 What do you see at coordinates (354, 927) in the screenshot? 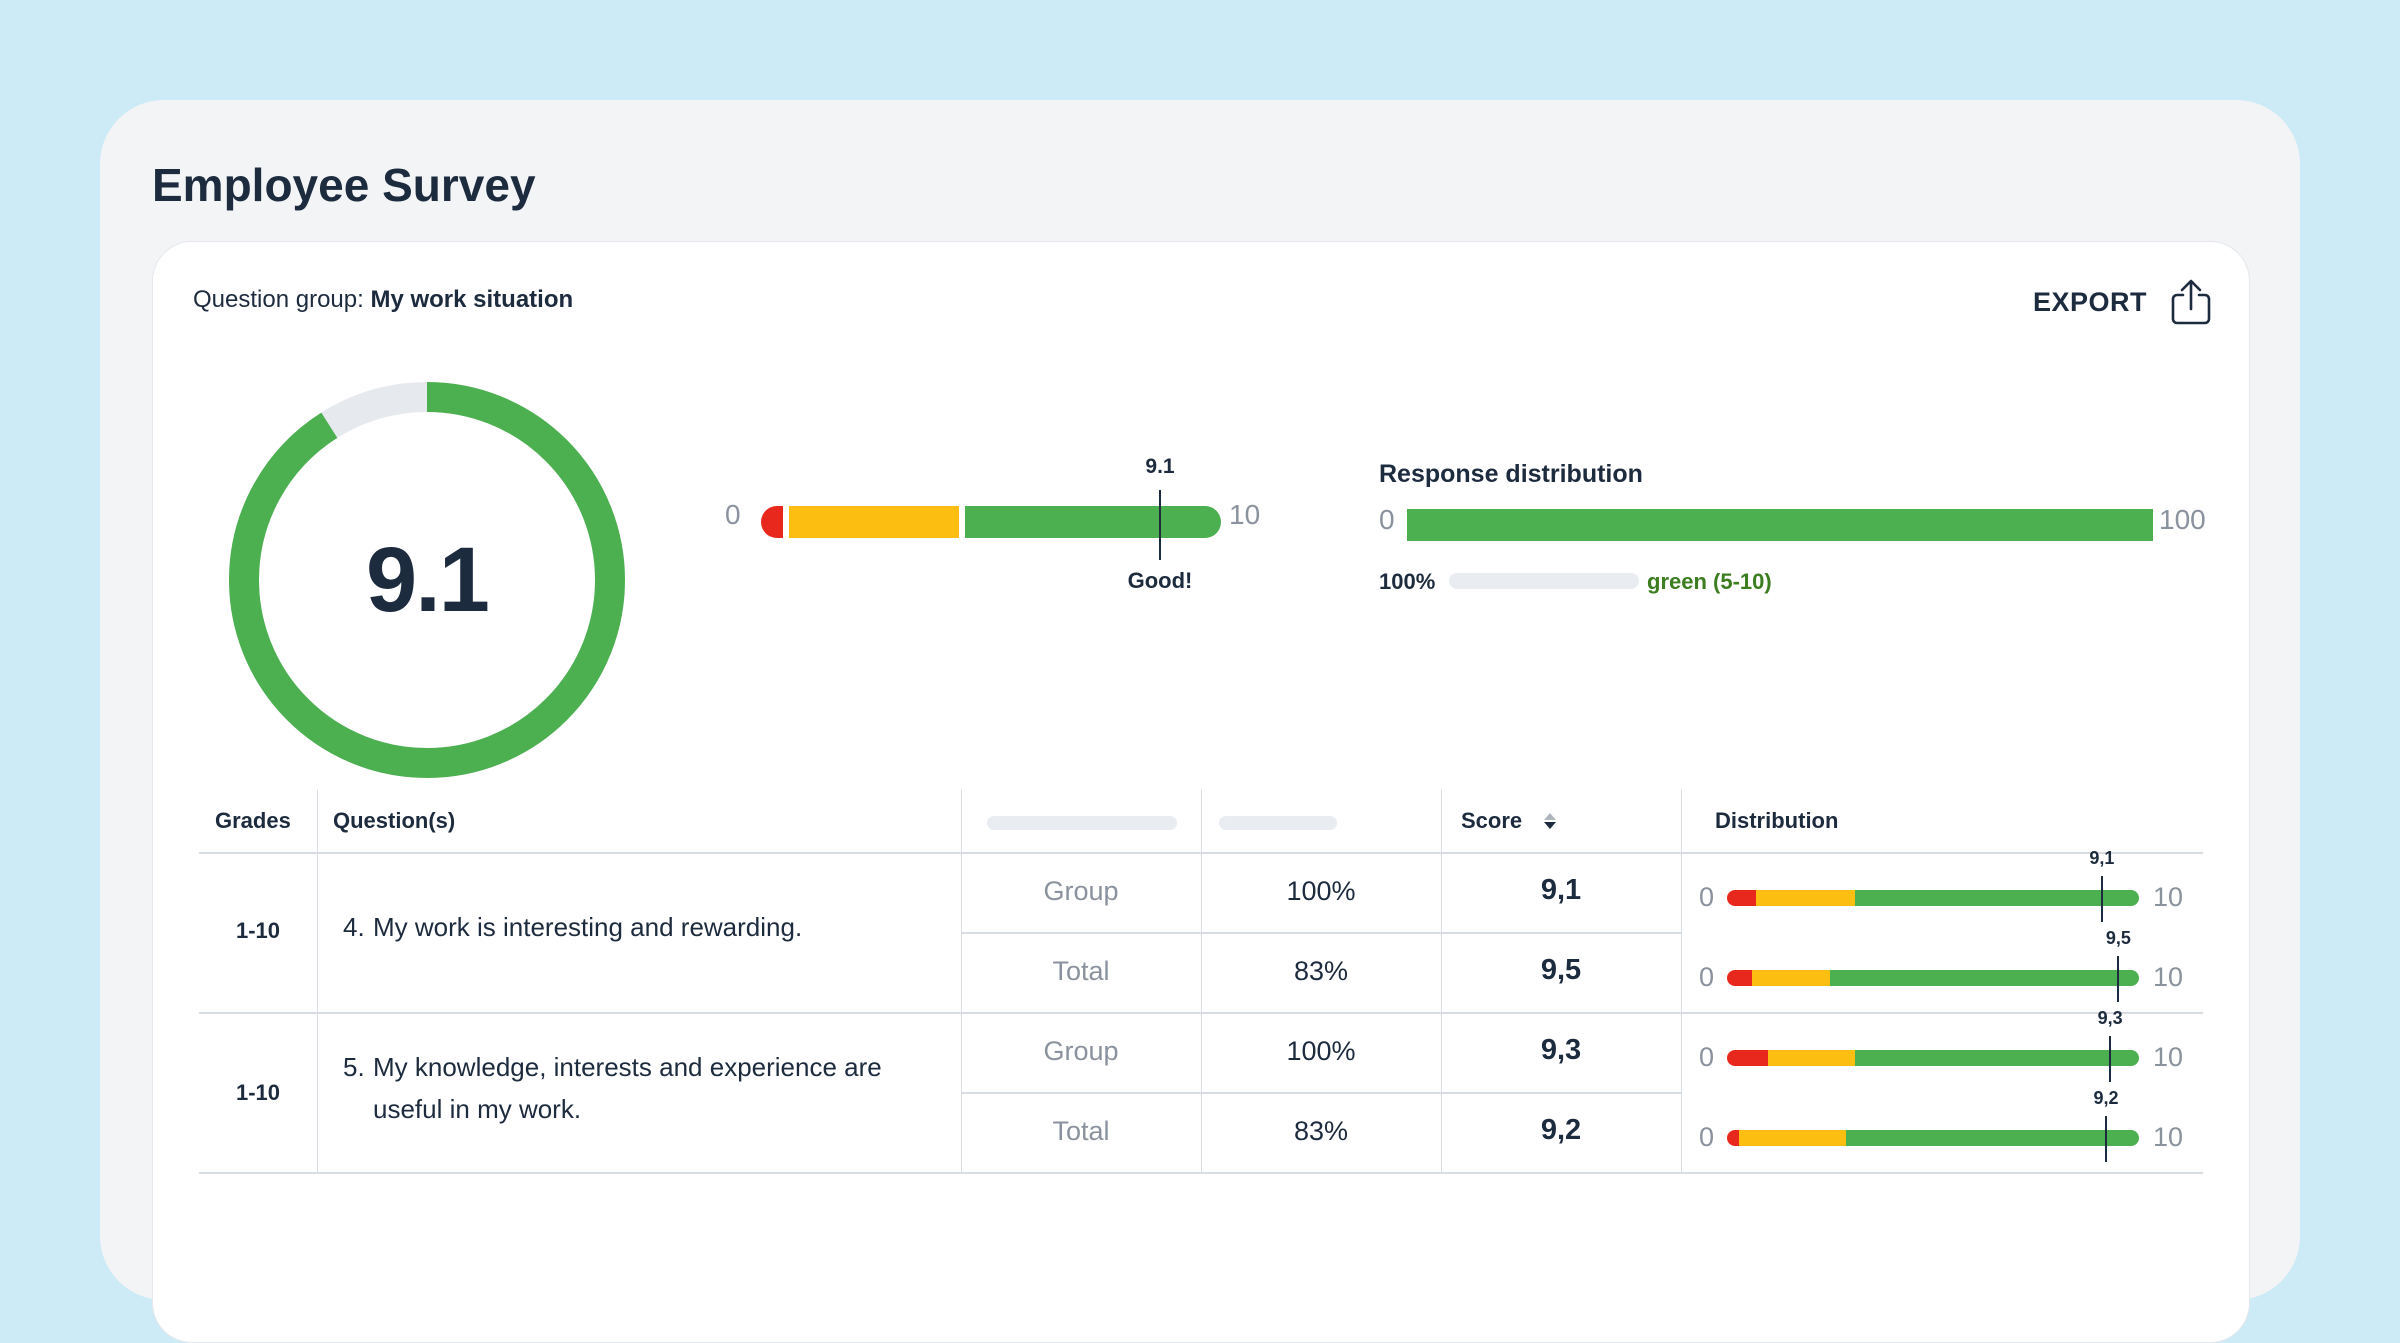
I see `question-number: 4.` at bounding box center [354, 927].